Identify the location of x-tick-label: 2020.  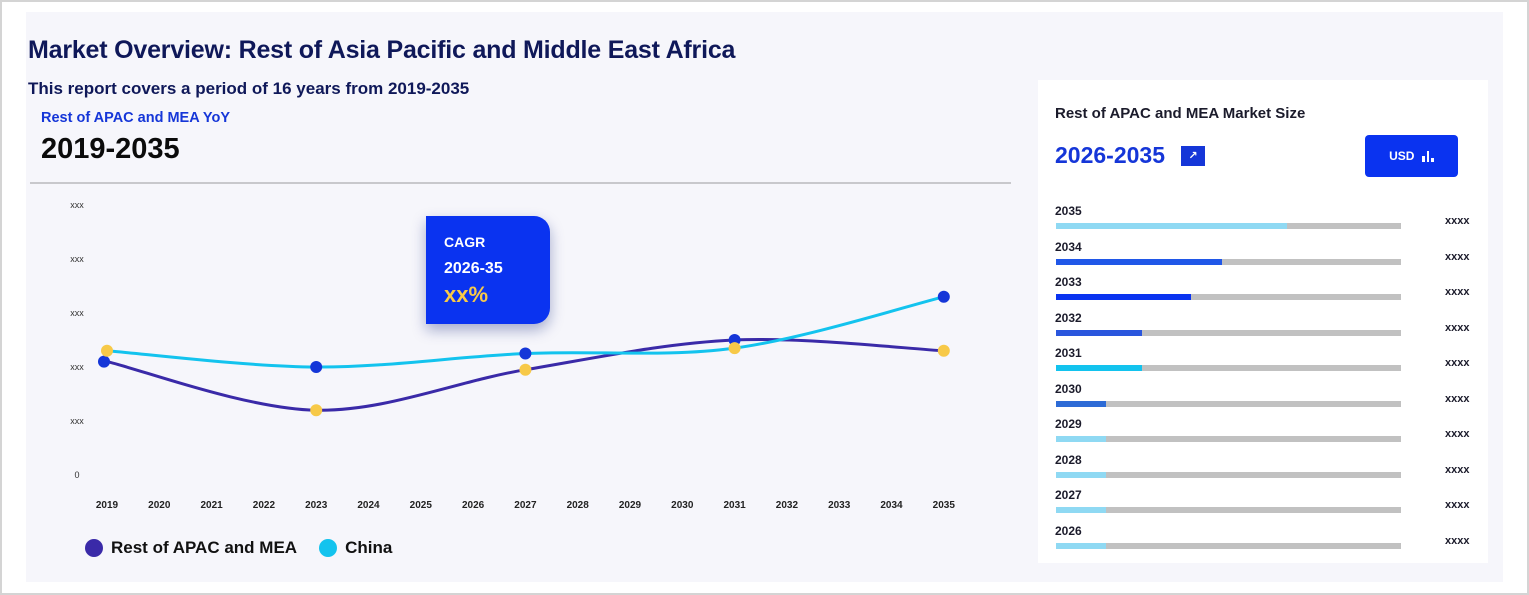
(159, 505).